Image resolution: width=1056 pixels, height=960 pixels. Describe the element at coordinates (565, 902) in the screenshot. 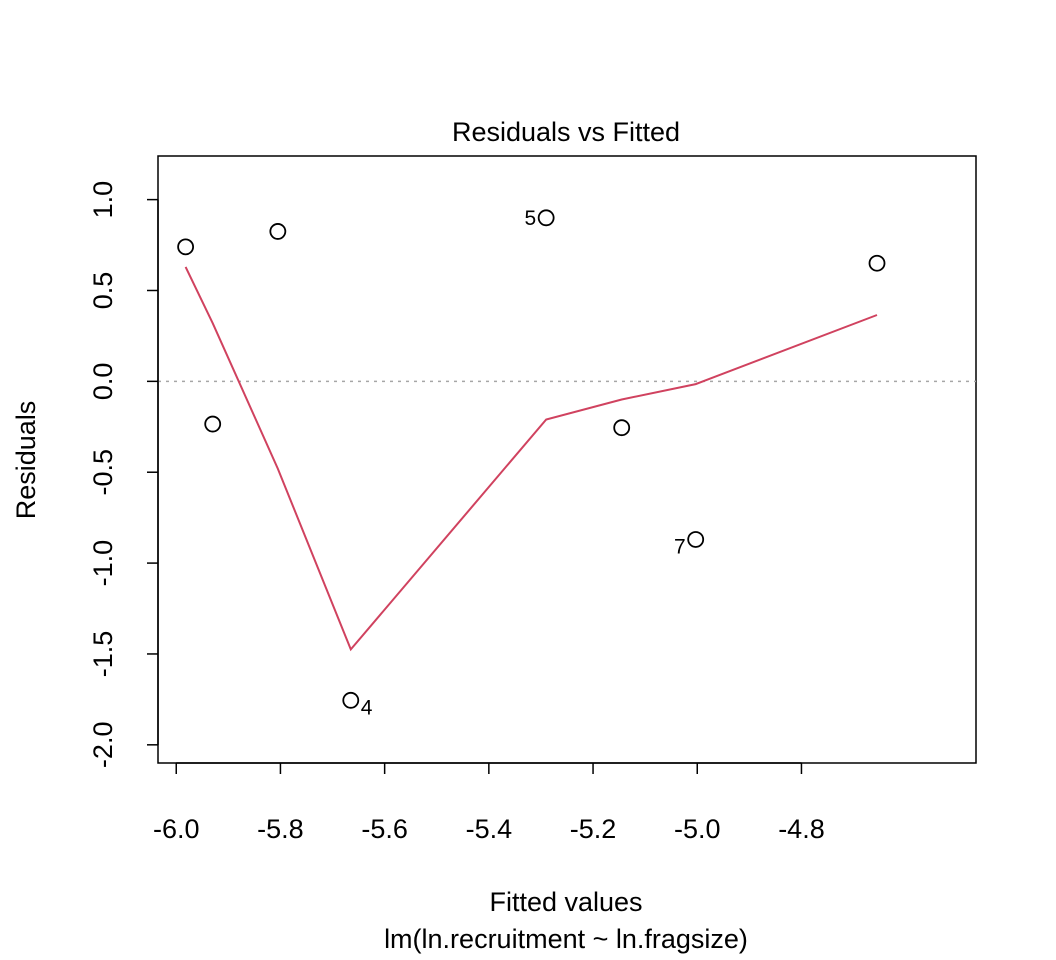

I see `x-axis-title: Fitted values` at that location.